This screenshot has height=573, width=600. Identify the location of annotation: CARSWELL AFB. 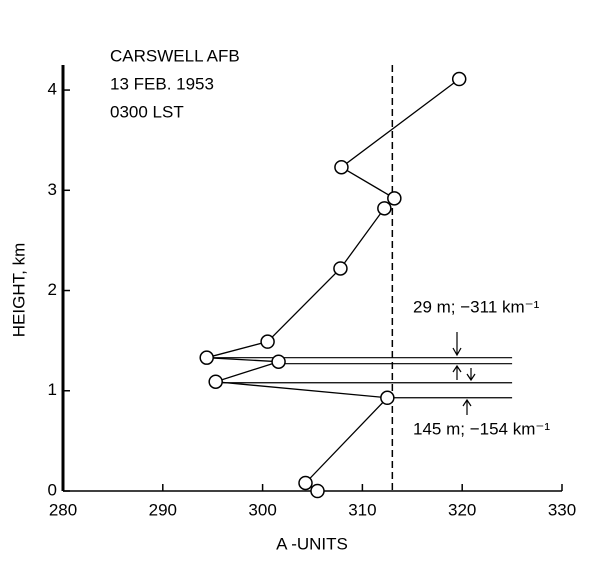
(175, 55).